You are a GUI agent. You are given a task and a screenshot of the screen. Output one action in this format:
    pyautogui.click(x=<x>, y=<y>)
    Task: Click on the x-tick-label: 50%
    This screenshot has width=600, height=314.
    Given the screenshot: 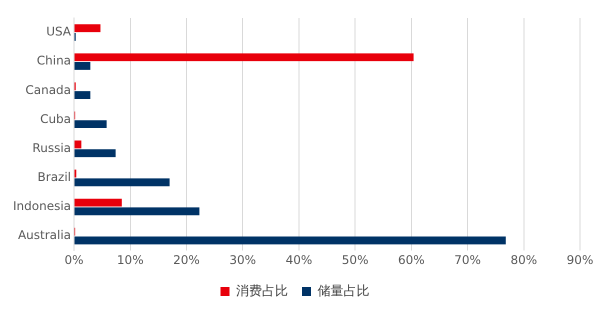 What is the action you would take?
    pyautogui.click(x=355, y=259)
    